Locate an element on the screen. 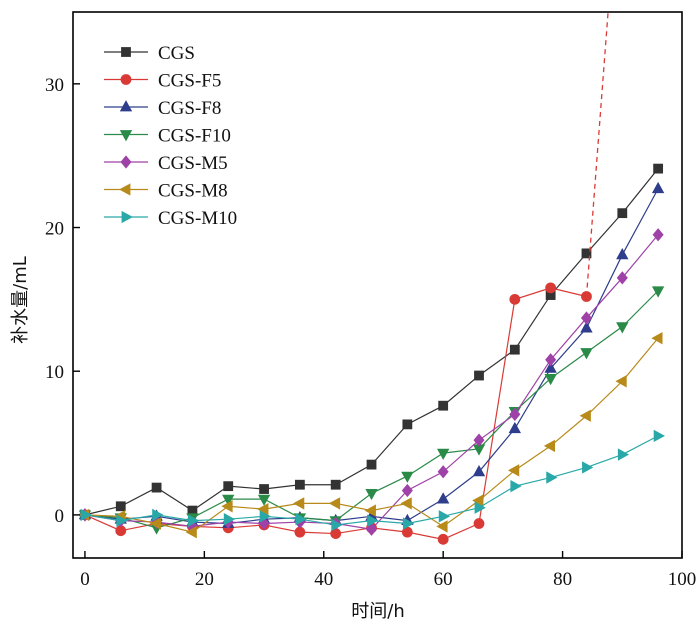 The height and width of the screenshot is (630, 700). x-tick-label: 80 is located at coordinates (562, 579).